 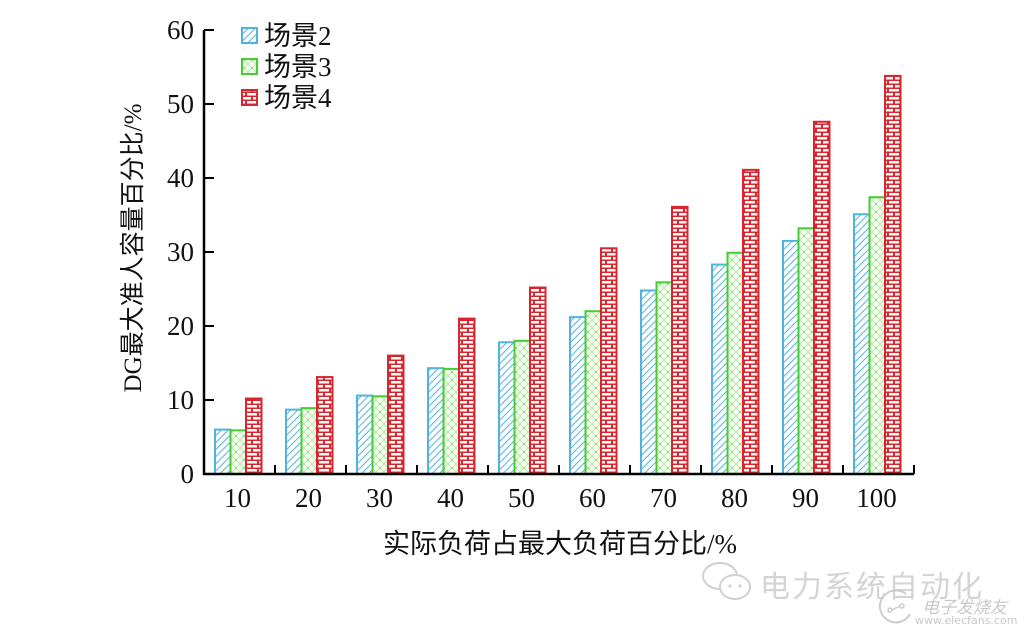 I want to click on x-tick-label: 100, so click(x=876, y=498).